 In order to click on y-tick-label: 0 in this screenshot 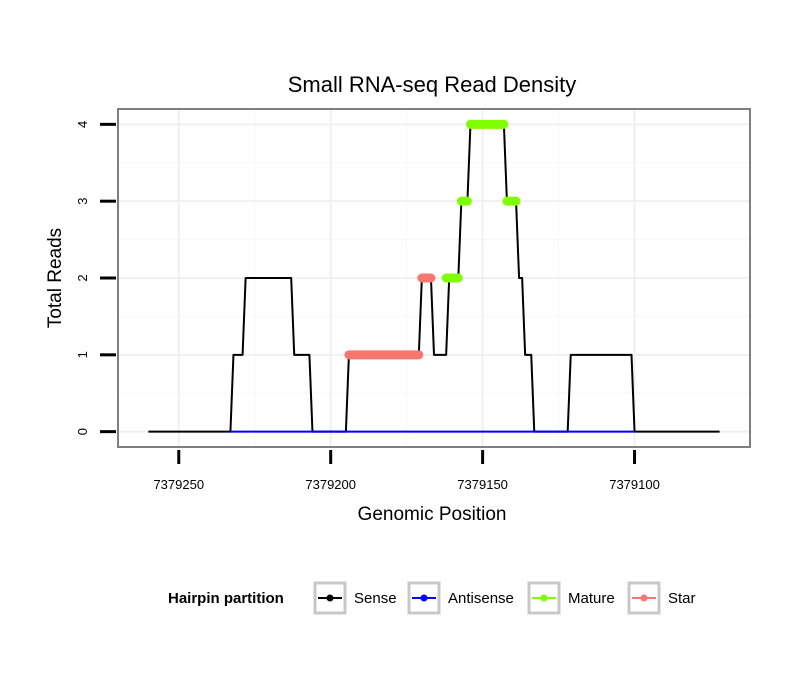, I will do `click(82, 431)`.